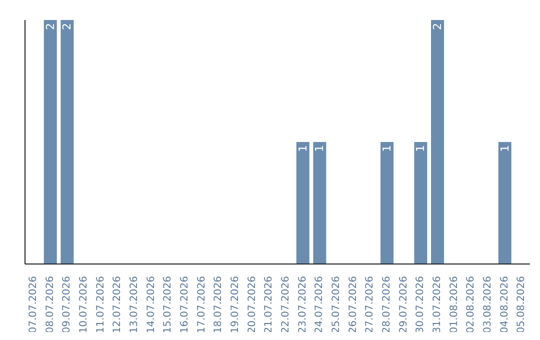 The width and height of the screenshot is (540, 340). Describe the element at coordinates (100, 305) in the screenshot. I see `x-tick-label: 11.07.2026` at that location.